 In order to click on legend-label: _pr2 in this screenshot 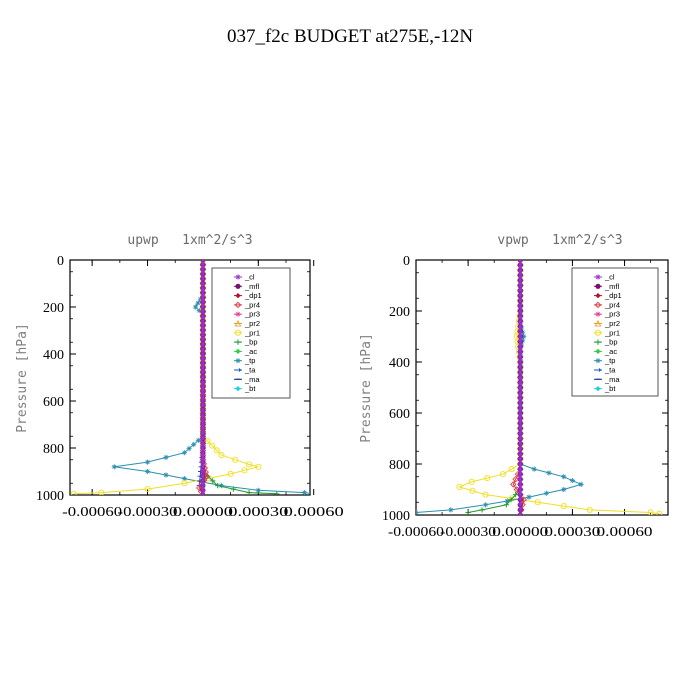, I will do `click(252, 323)`.